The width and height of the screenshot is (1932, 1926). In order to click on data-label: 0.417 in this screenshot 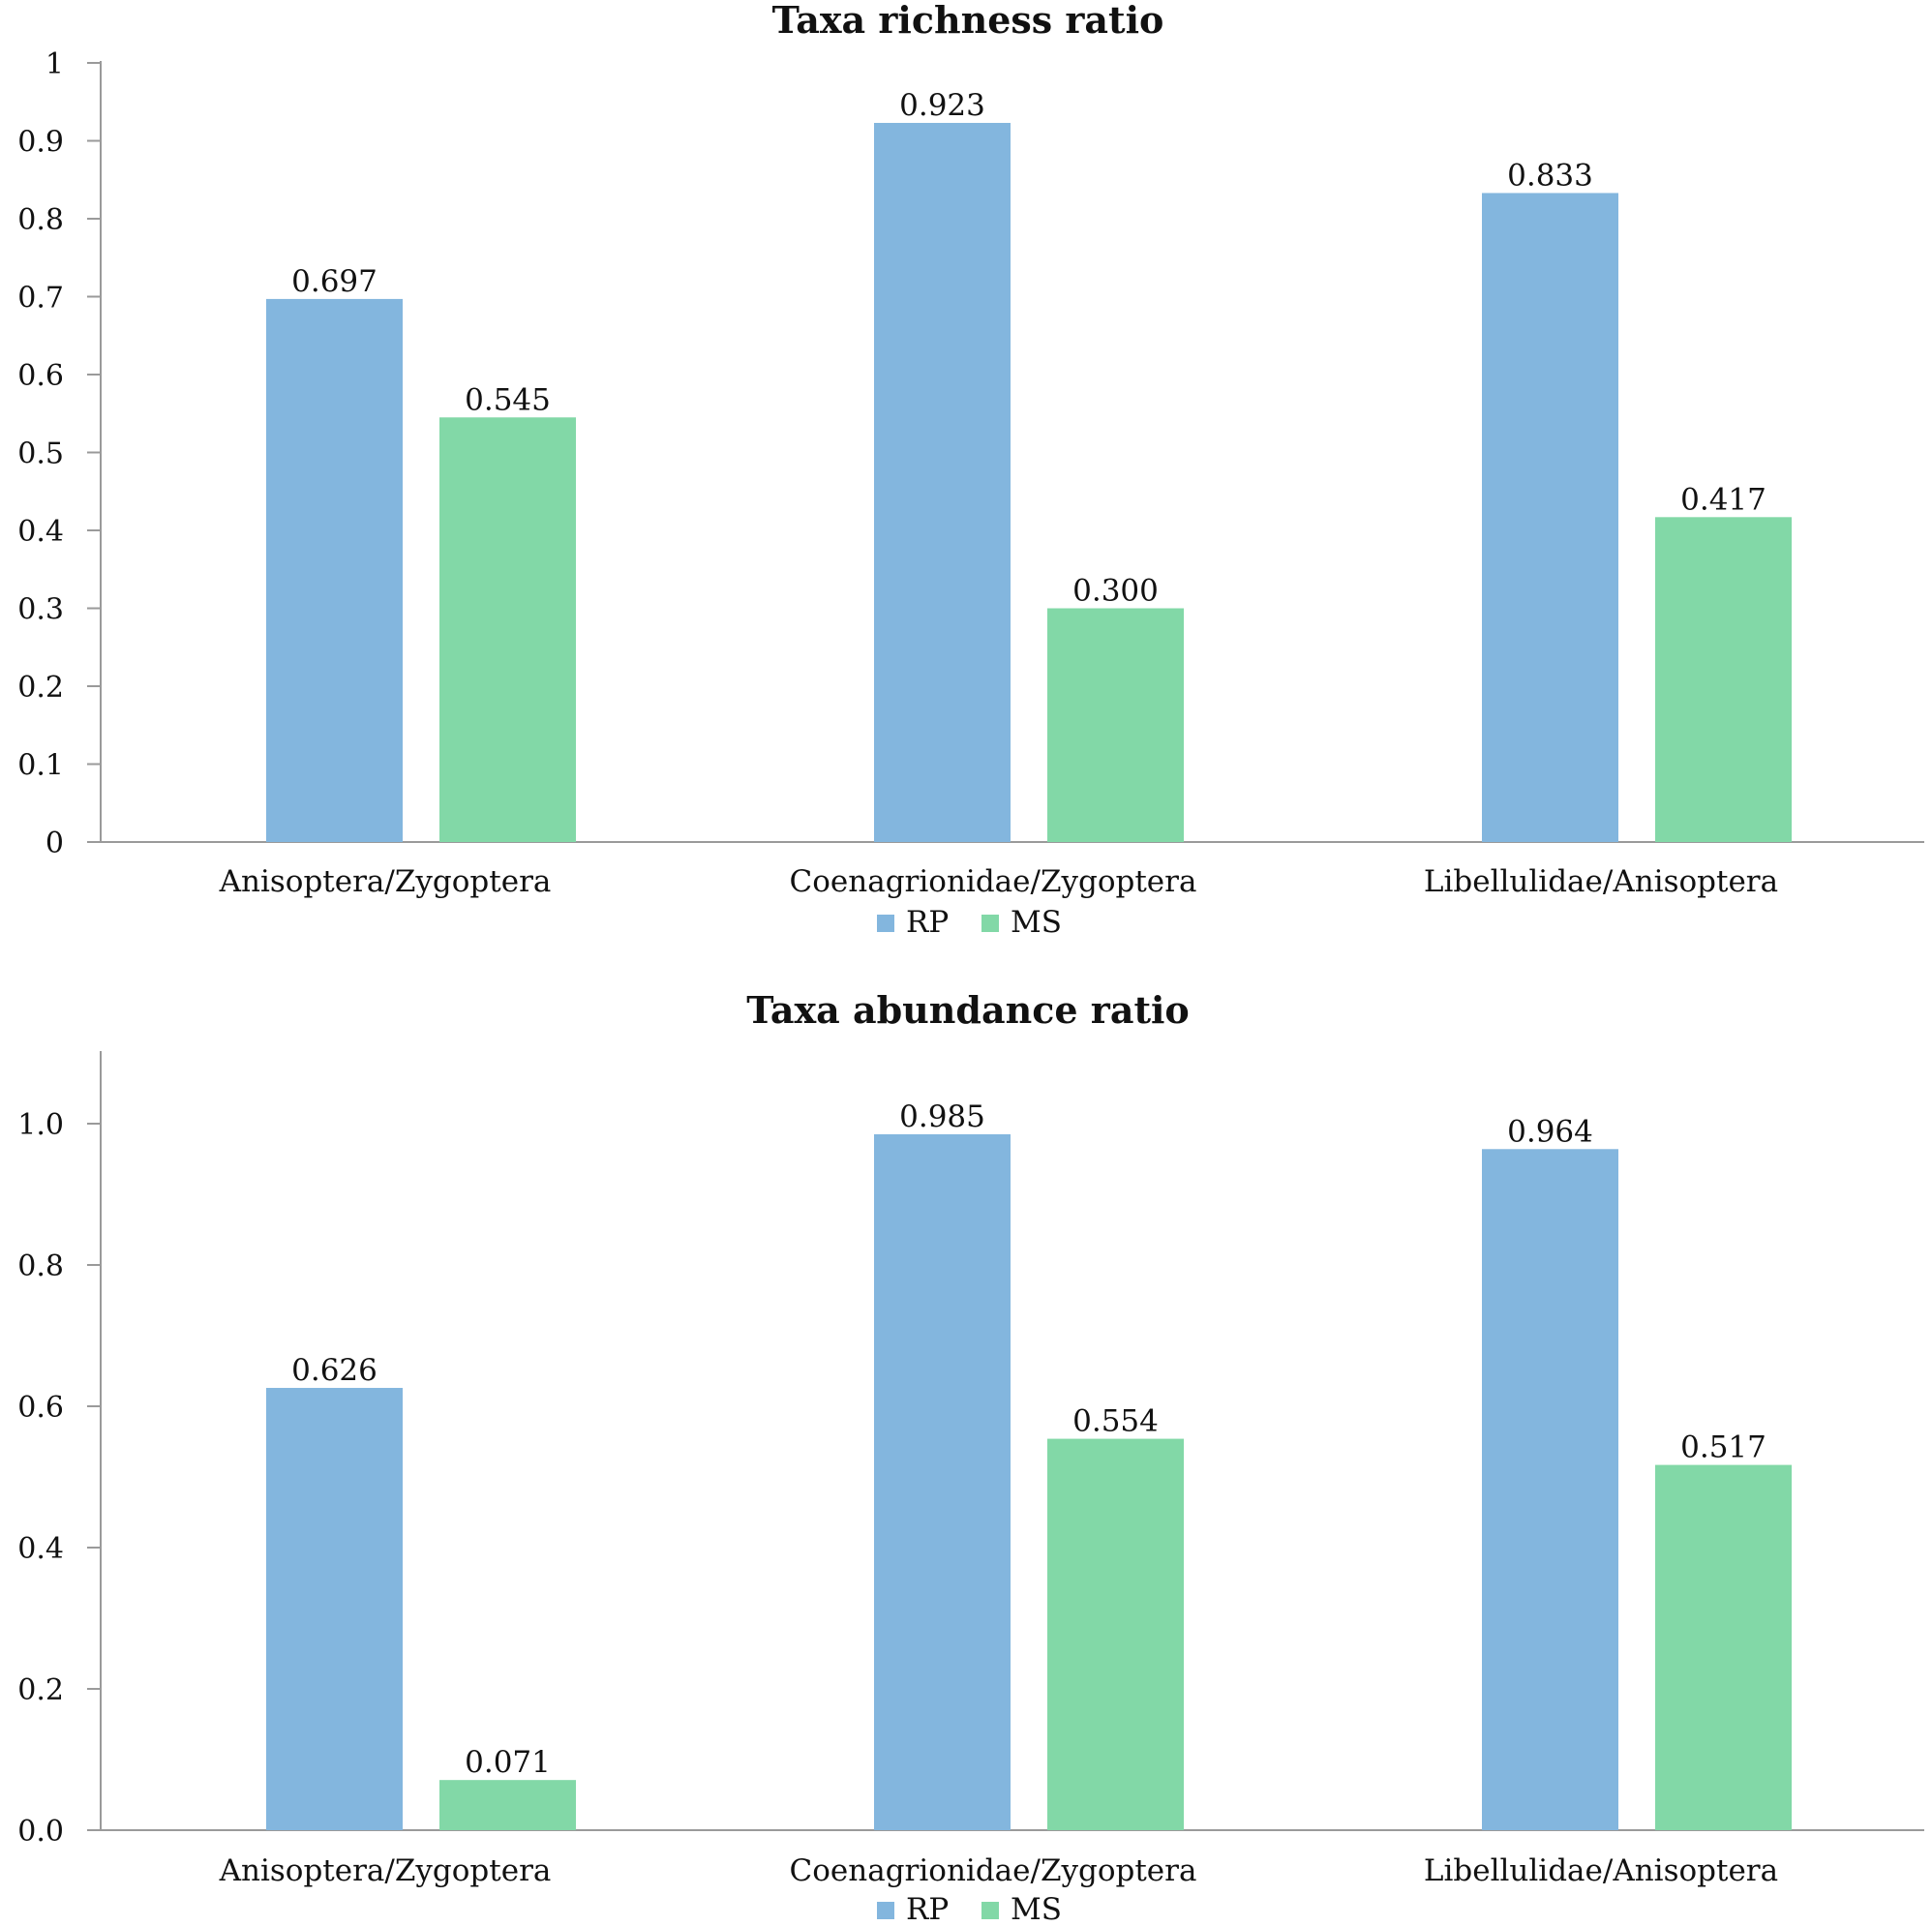, I will do `click(1723, 499)`.